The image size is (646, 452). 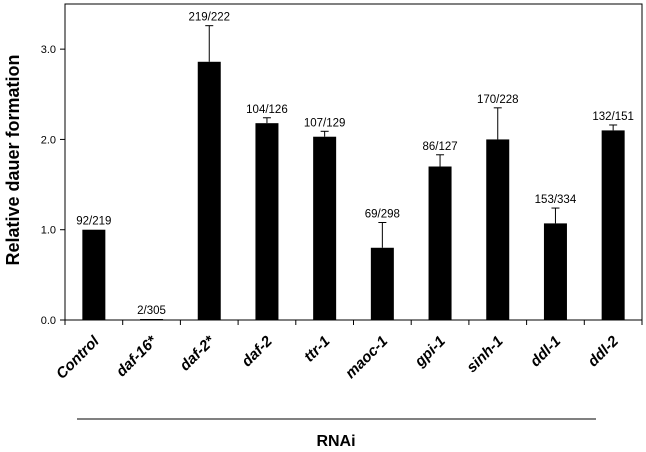 What do you see at coordinates (430, 352) in the screenshot?
I see `x-tick-label: gpi-1` at bounding box center [430, 352].